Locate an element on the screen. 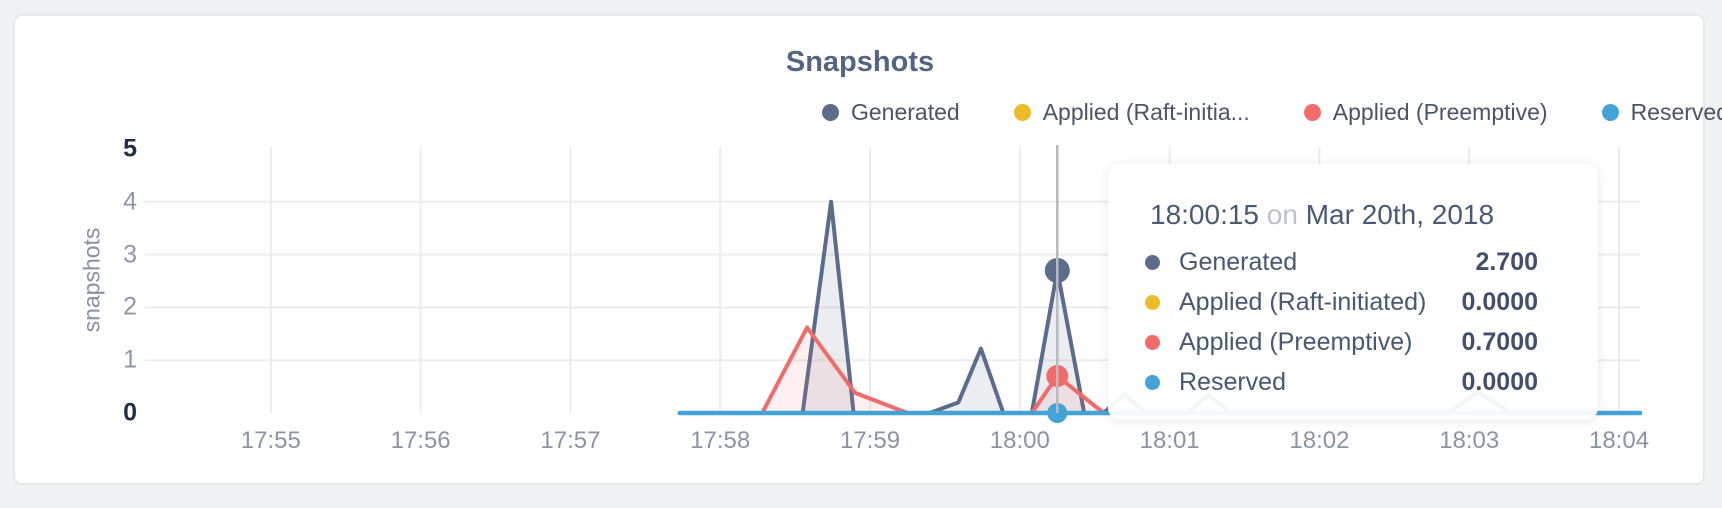 This screenshot has width=1722, height=508. tooltip-row: Applied (Raft-initiated) 0.0000 is located at coordinates (1341, 302).